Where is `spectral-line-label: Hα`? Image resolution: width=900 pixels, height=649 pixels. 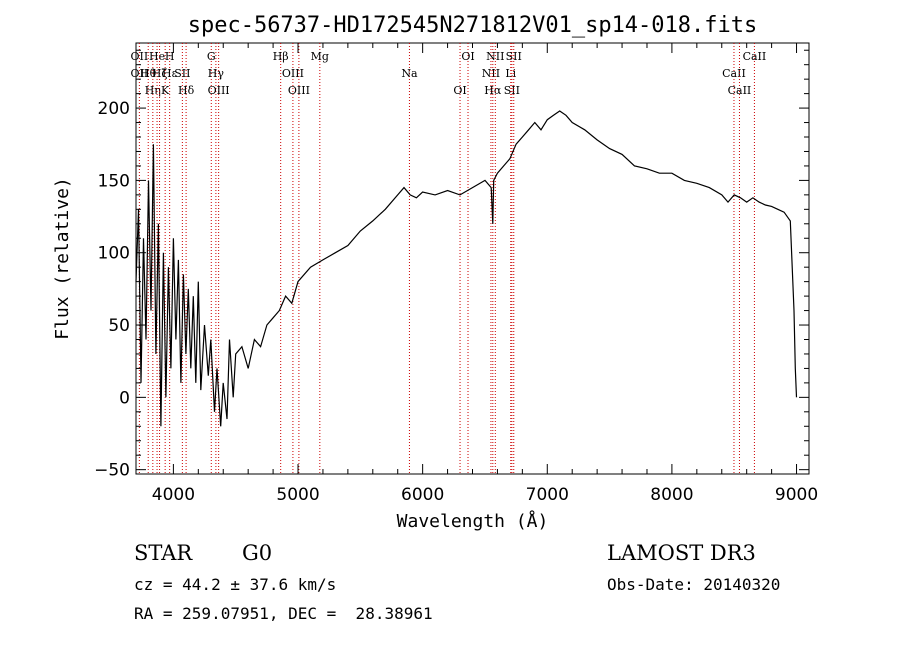 spectral-line-label: Hα is located at coordinates (493, 90).